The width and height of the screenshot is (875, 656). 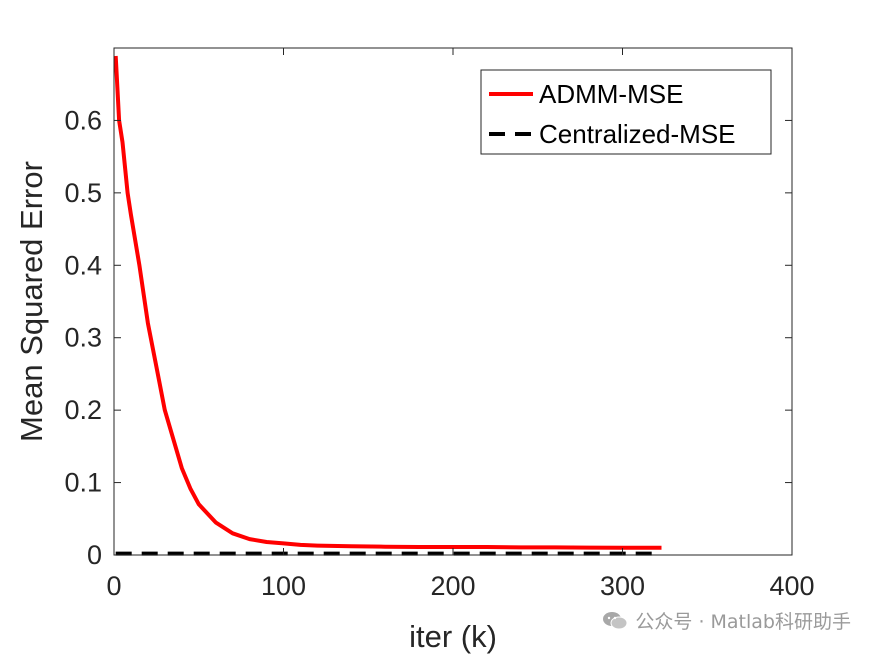 I want to click on legend: ADMM-MSE Centralized-MSE, so click(x=626, y=112).